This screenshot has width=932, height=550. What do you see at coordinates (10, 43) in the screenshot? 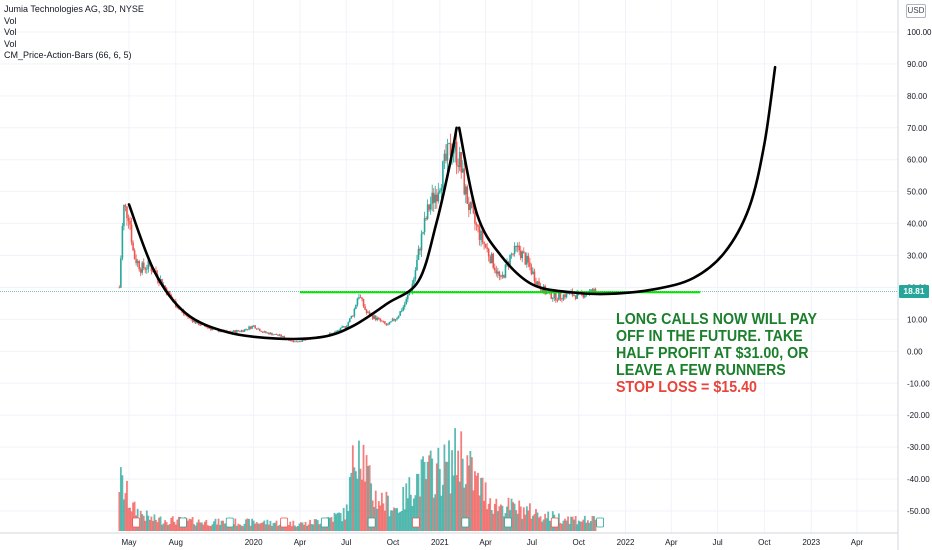
I see `indicator-label-vol-3: Vol` at bounding box center [10, 43].